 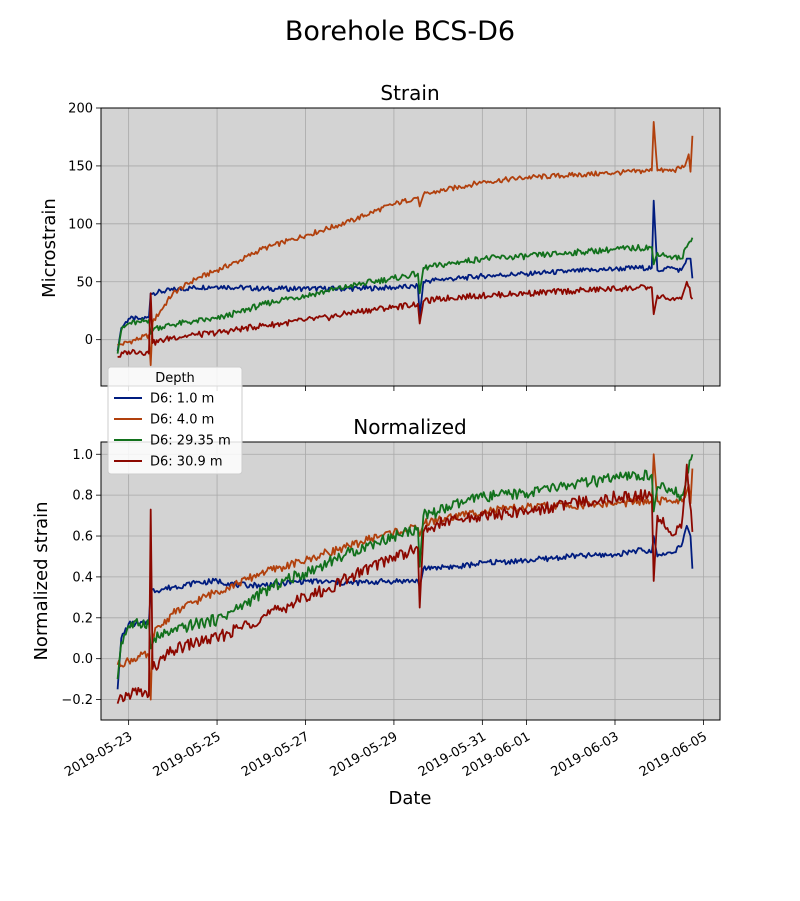 I want to click on normalized-y-tick-label-6: 1.0, so click(x=82, y=455).